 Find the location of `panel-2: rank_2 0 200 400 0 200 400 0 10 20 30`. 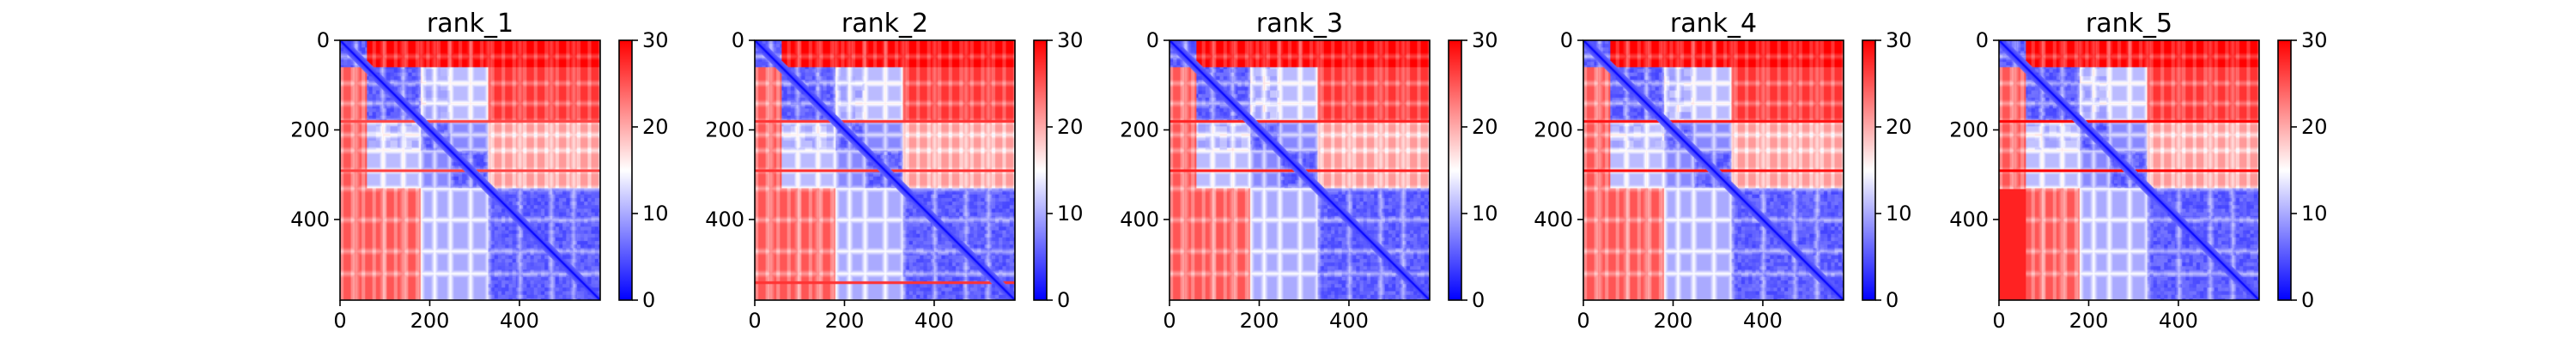

panel-2: rank_2 0 200 400 0 200 400 0 10 20 30 is located at coordinates (894, 171).